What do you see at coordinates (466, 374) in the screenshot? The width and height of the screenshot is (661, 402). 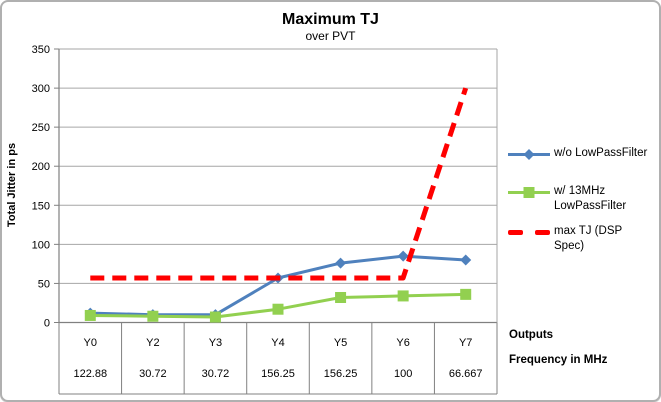 I see `frequency-label: 66.667` at bounding box center [466, 374].